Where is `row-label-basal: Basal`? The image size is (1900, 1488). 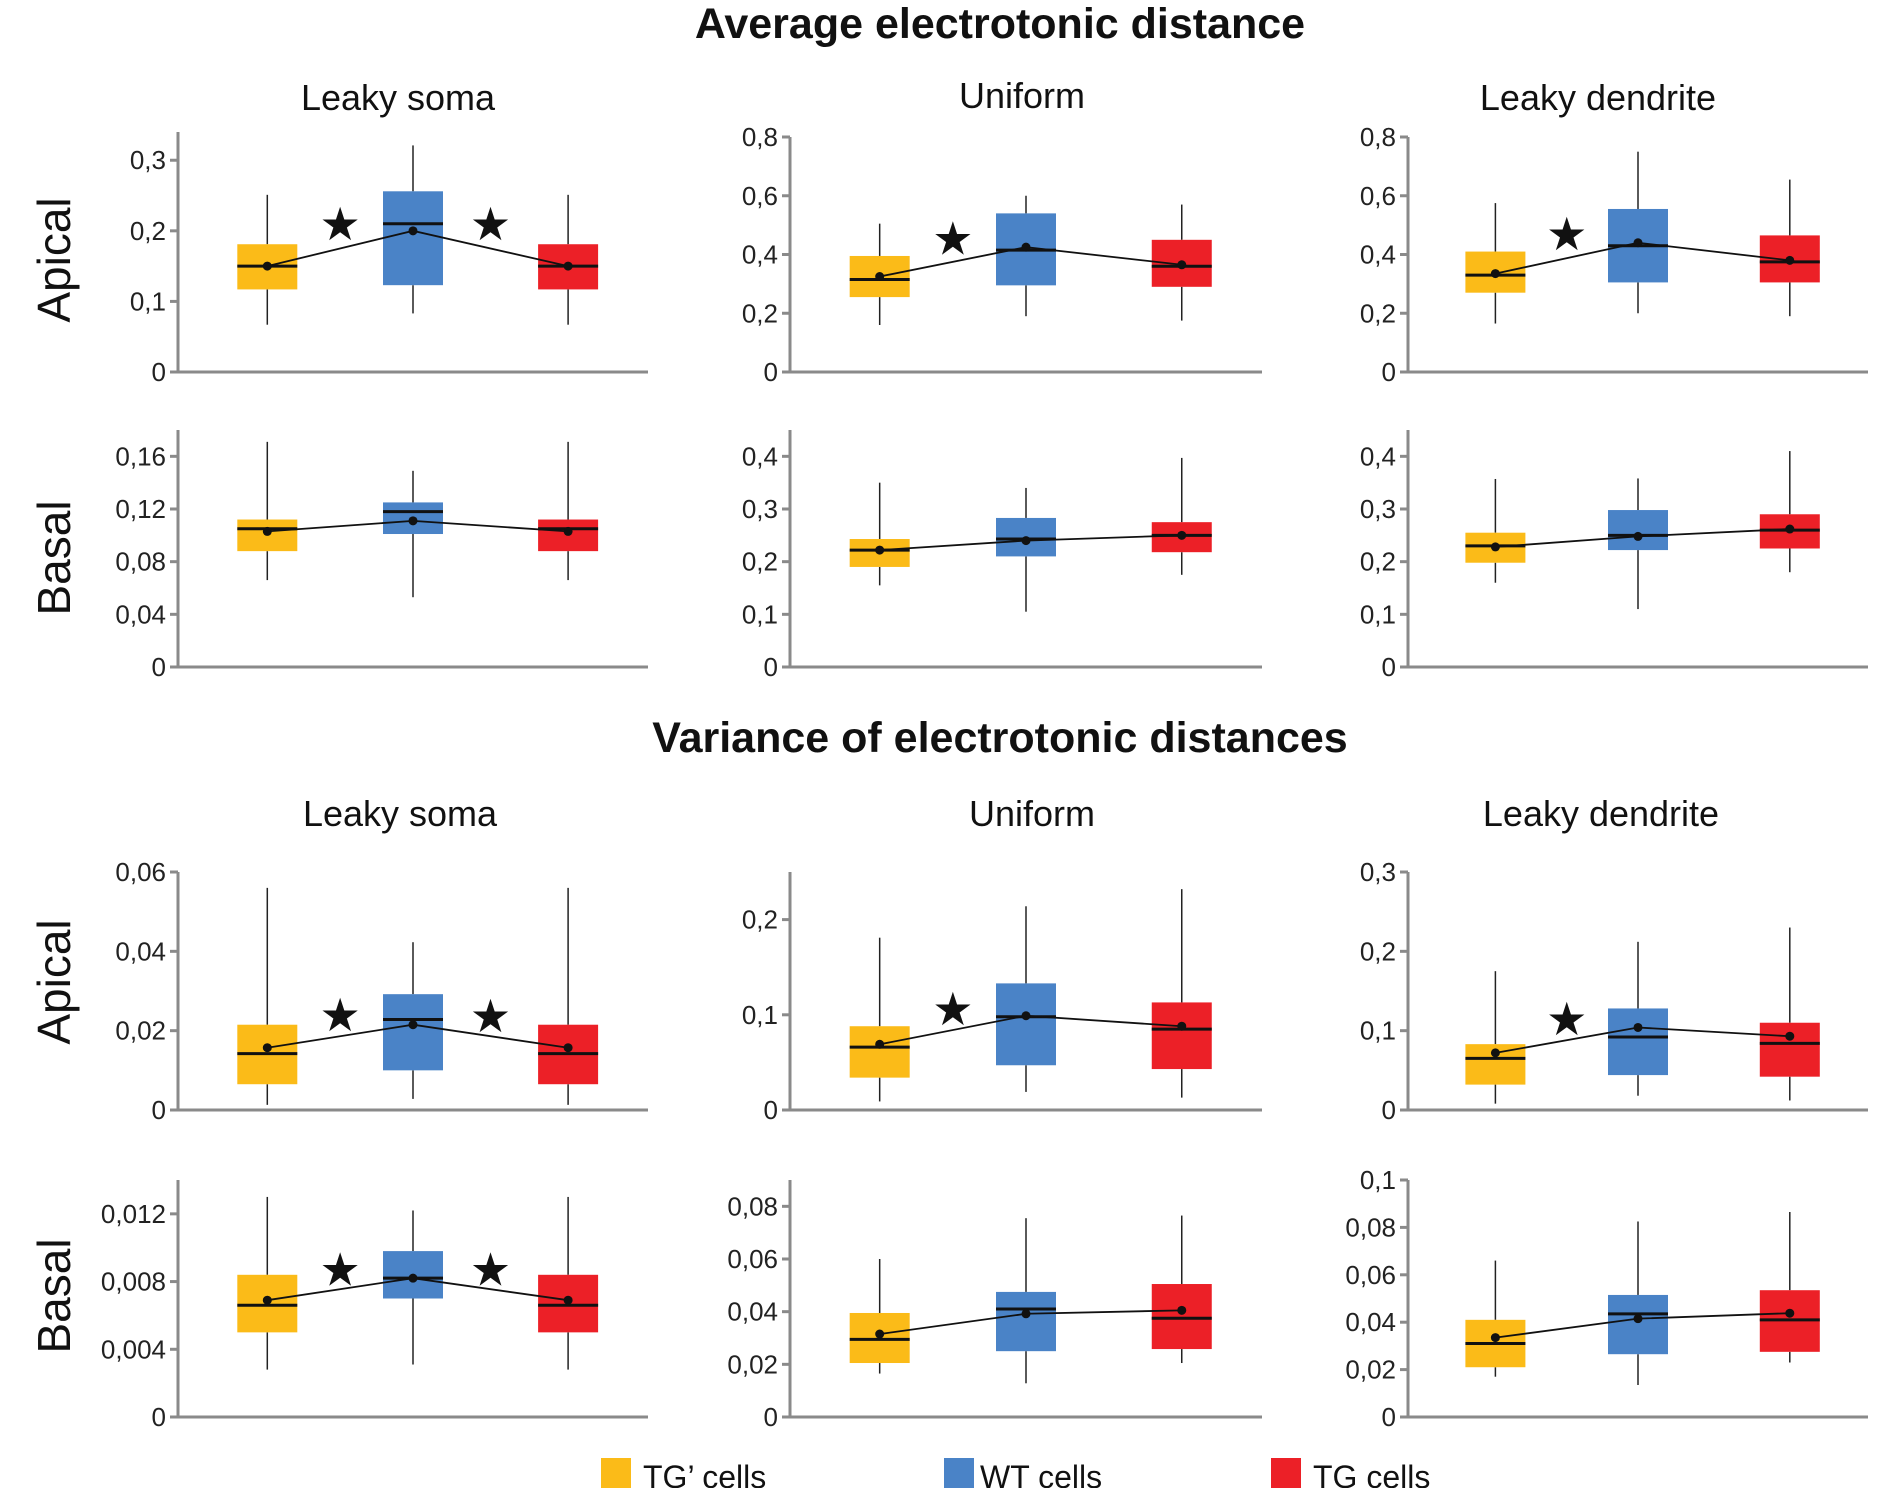
row-label-basal: Basal is located at coordinates (54, 557).